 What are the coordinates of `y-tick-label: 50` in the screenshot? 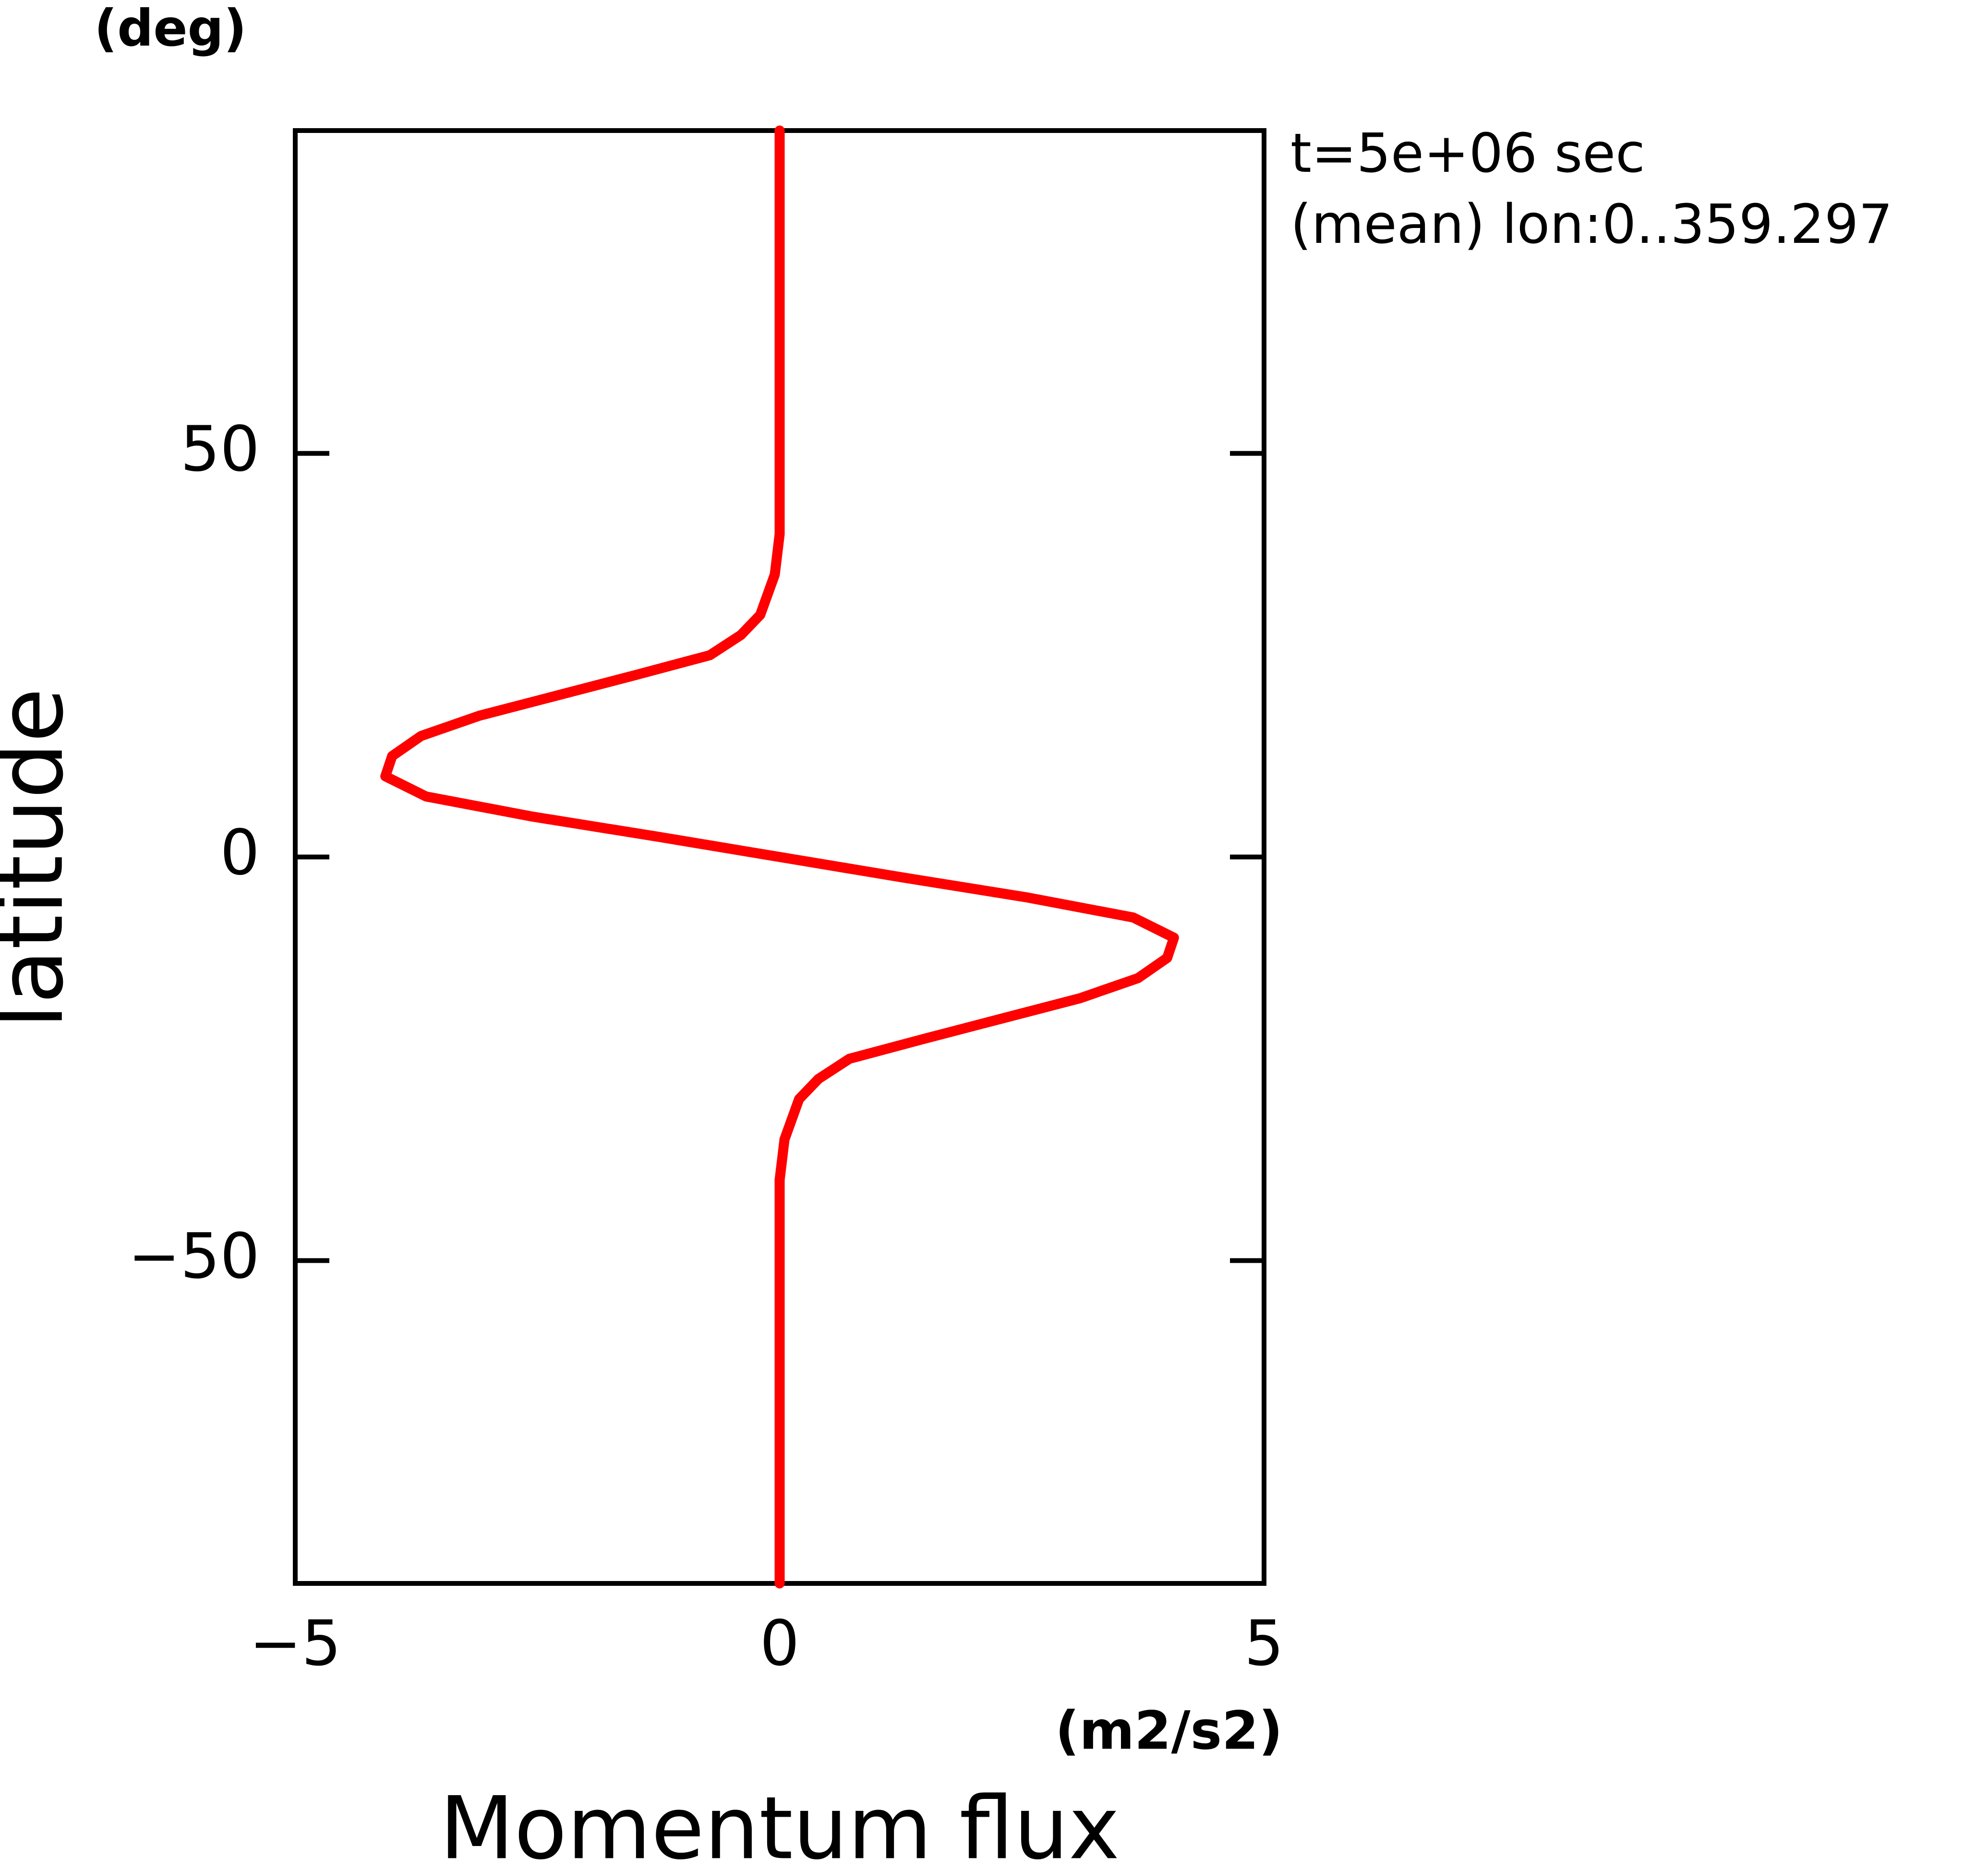 It's located at (220, 448).